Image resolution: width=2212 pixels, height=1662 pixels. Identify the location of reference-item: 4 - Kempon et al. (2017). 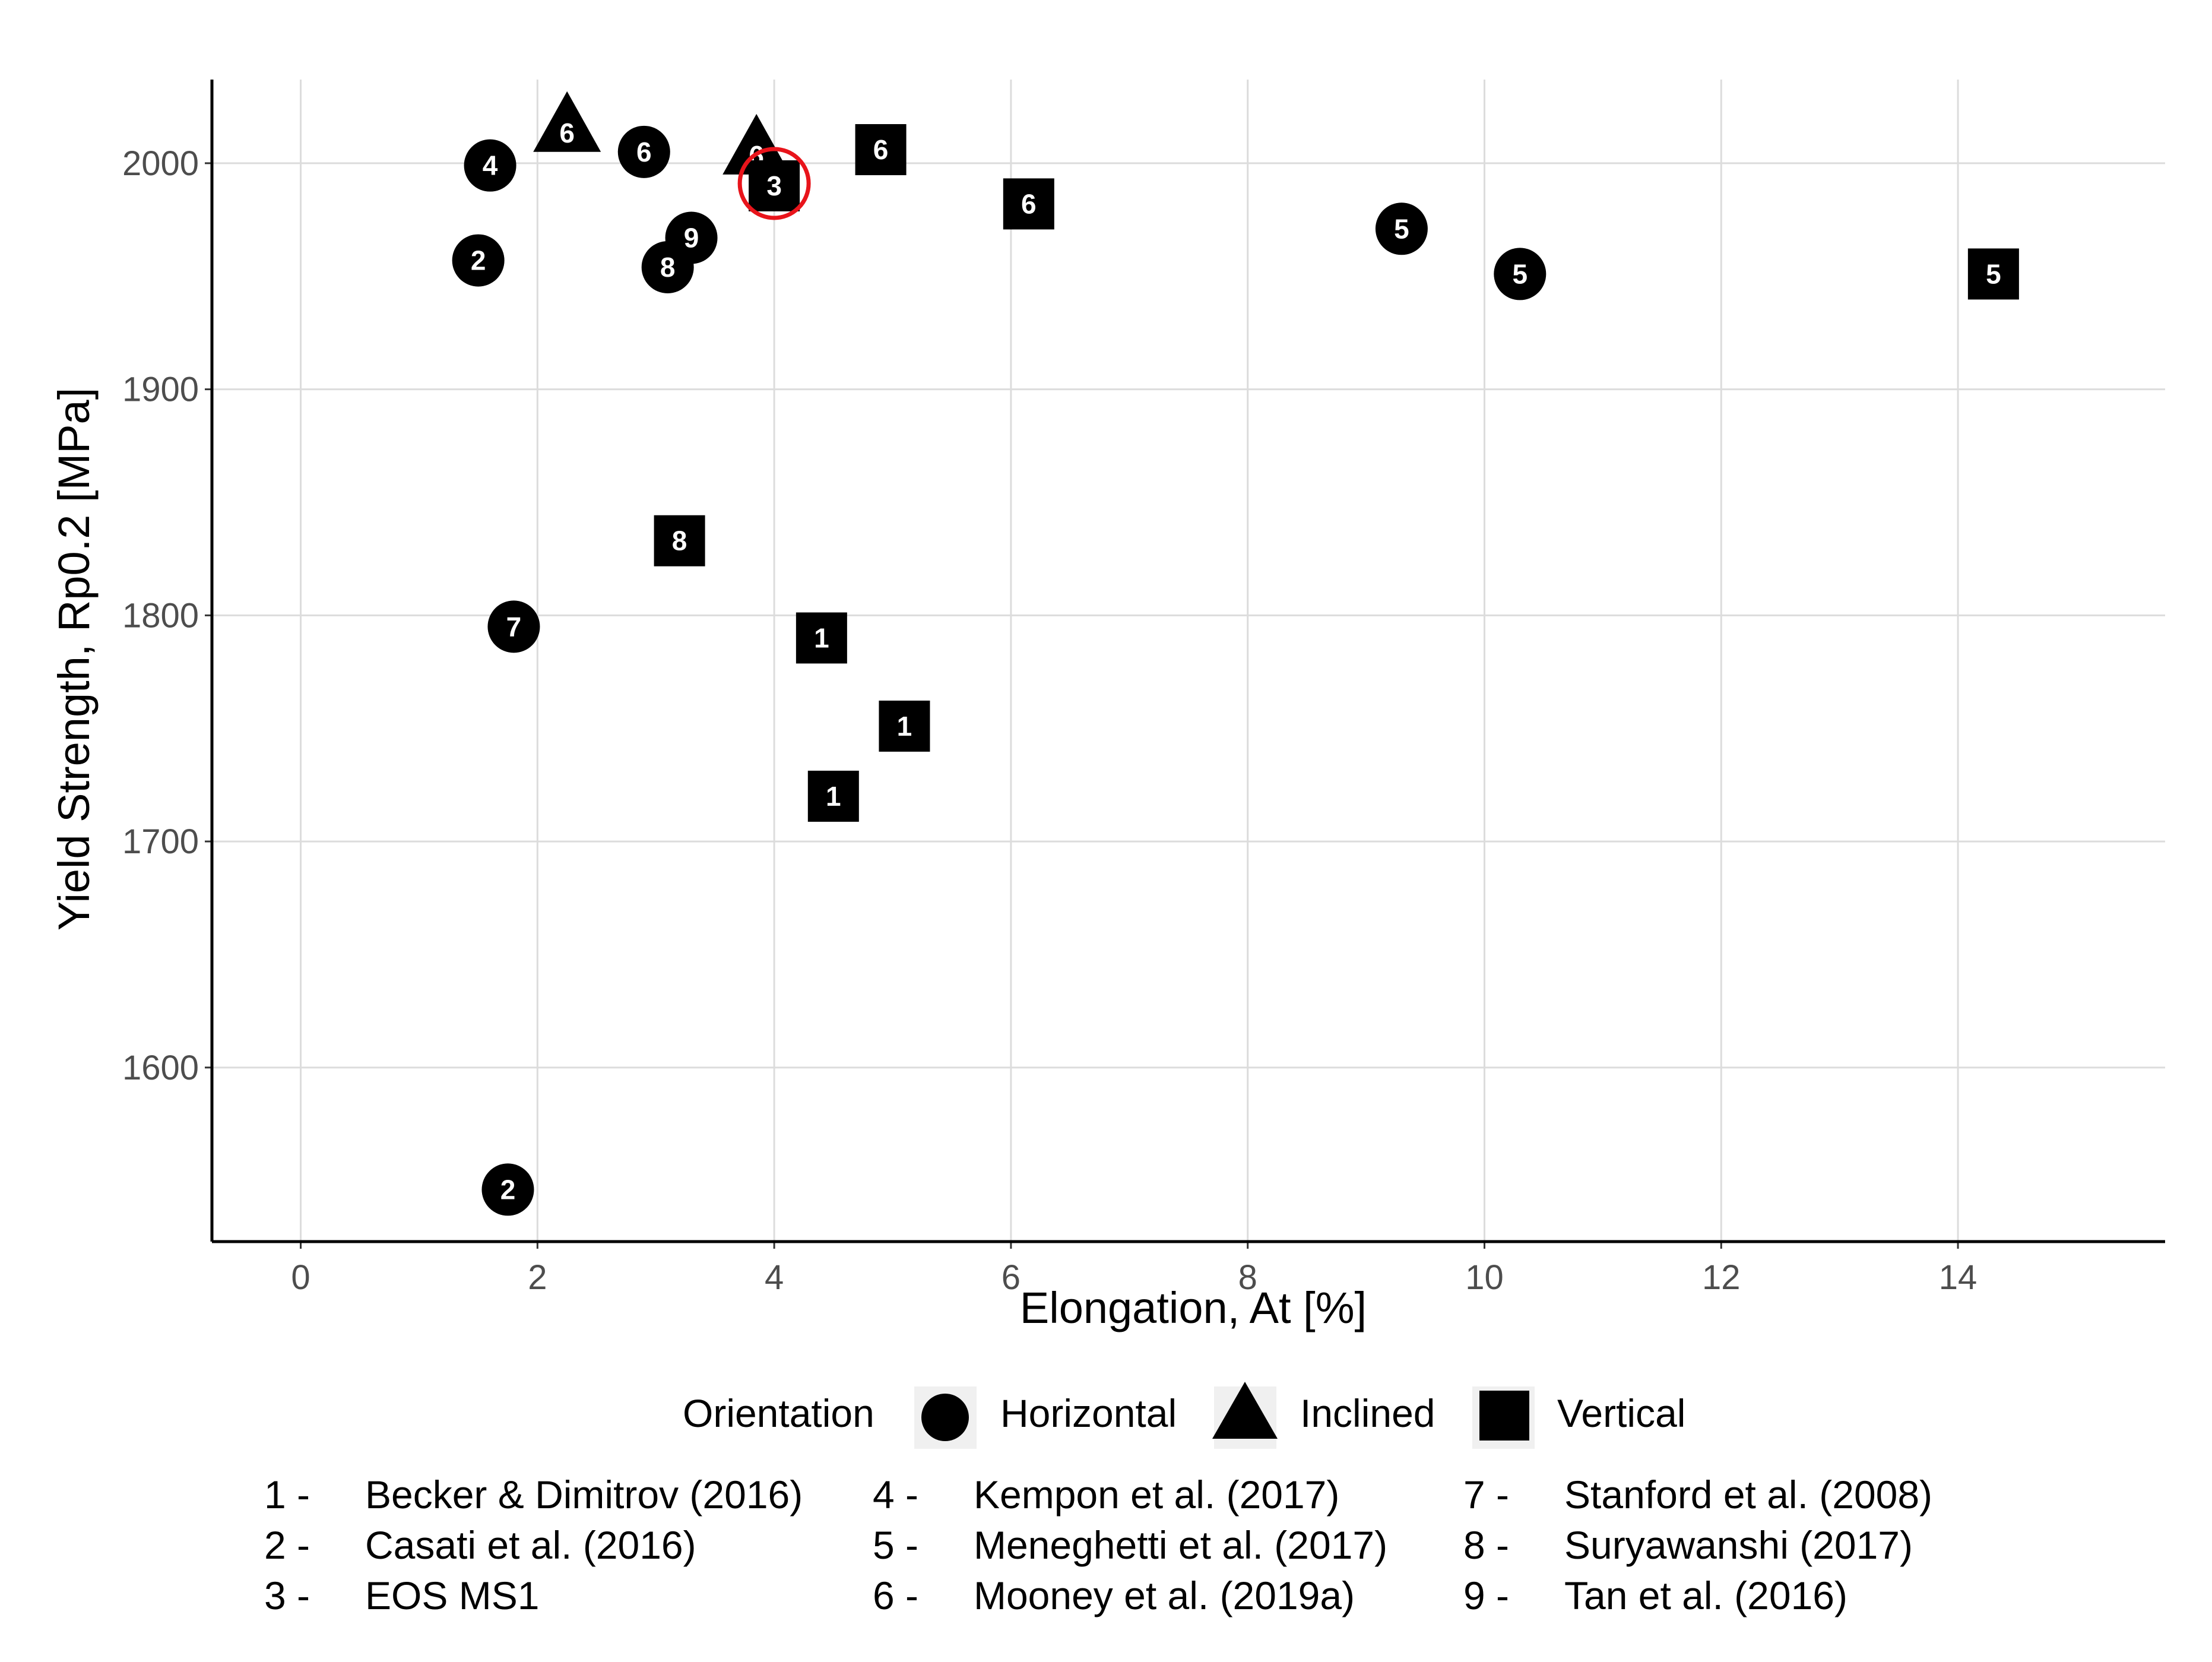
(1106, 1495).